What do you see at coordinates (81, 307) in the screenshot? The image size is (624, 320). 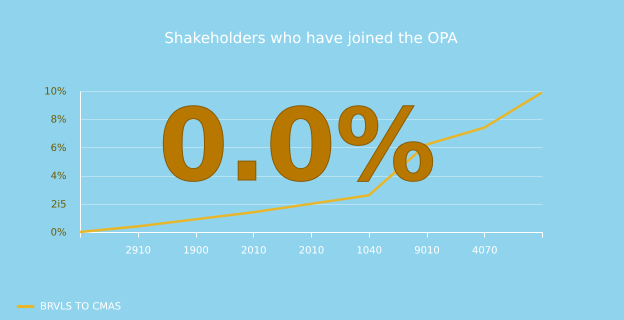 I see `legend-label: BRVLS TO CMAS` at bounding box center [81, 307].